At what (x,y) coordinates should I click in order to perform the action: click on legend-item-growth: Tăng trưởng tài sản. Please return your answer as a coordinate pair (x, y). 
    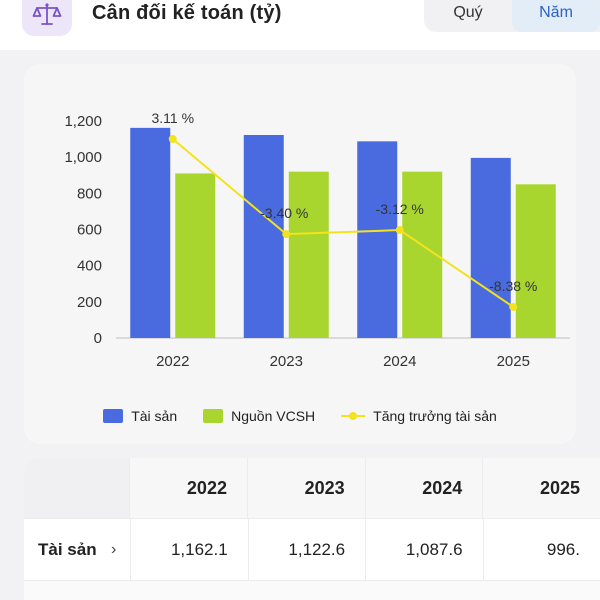
    Looking at the image, I should click on (419, 416).